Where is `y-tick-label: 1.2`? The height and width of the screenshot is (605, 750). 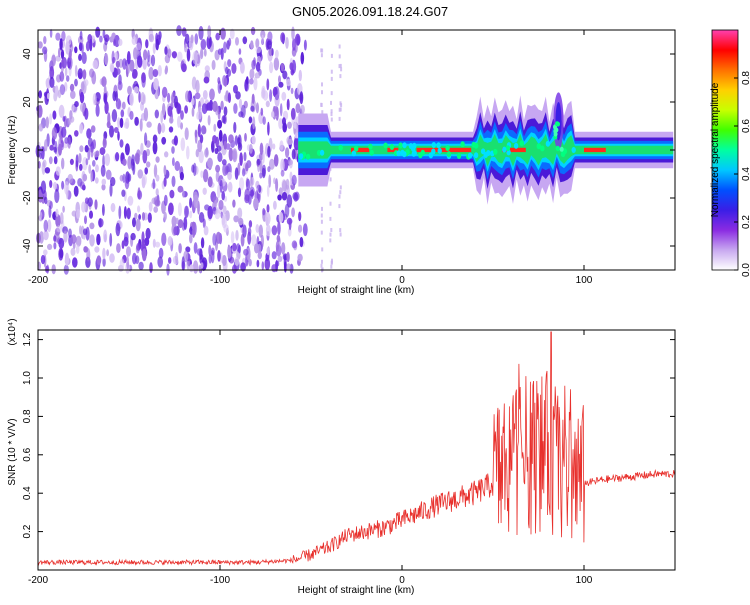 y-tick-label: 1.2 is located at coordinates (27, 339).